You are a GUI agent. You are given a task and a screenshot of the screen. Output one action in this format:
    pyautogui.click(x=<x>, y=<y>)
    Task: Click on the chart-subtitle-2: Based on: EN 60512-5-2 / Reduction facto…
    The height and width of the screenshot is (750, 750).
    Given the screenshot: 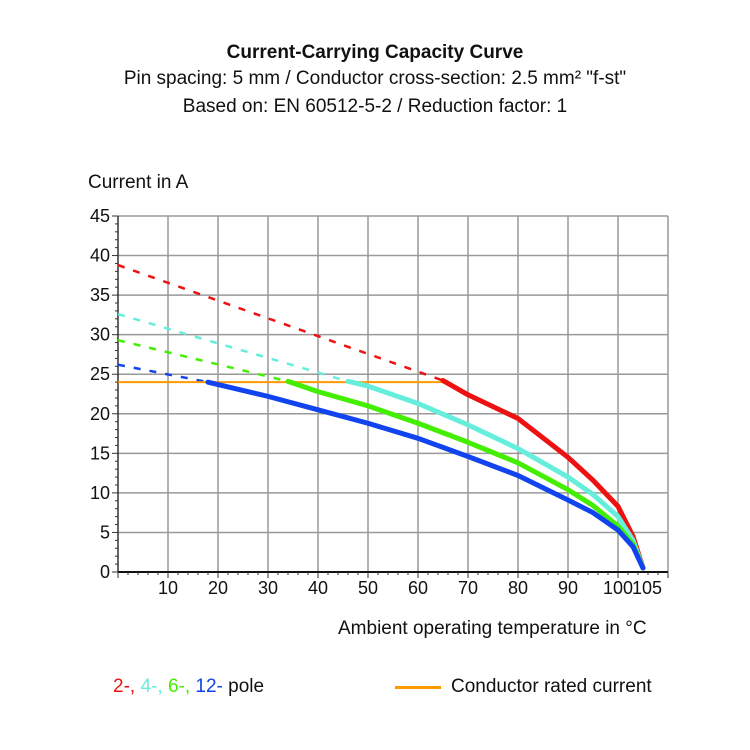 What is the action you would take?
    pyautogui.click(x=375, y=106)
    